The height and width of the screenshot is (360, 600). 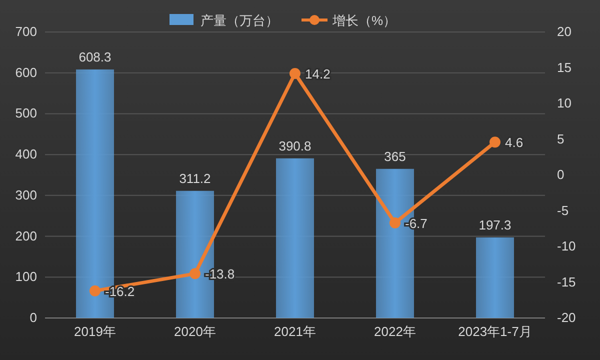 I want to click on data-label: 311.2, so click(x=195, y=178).